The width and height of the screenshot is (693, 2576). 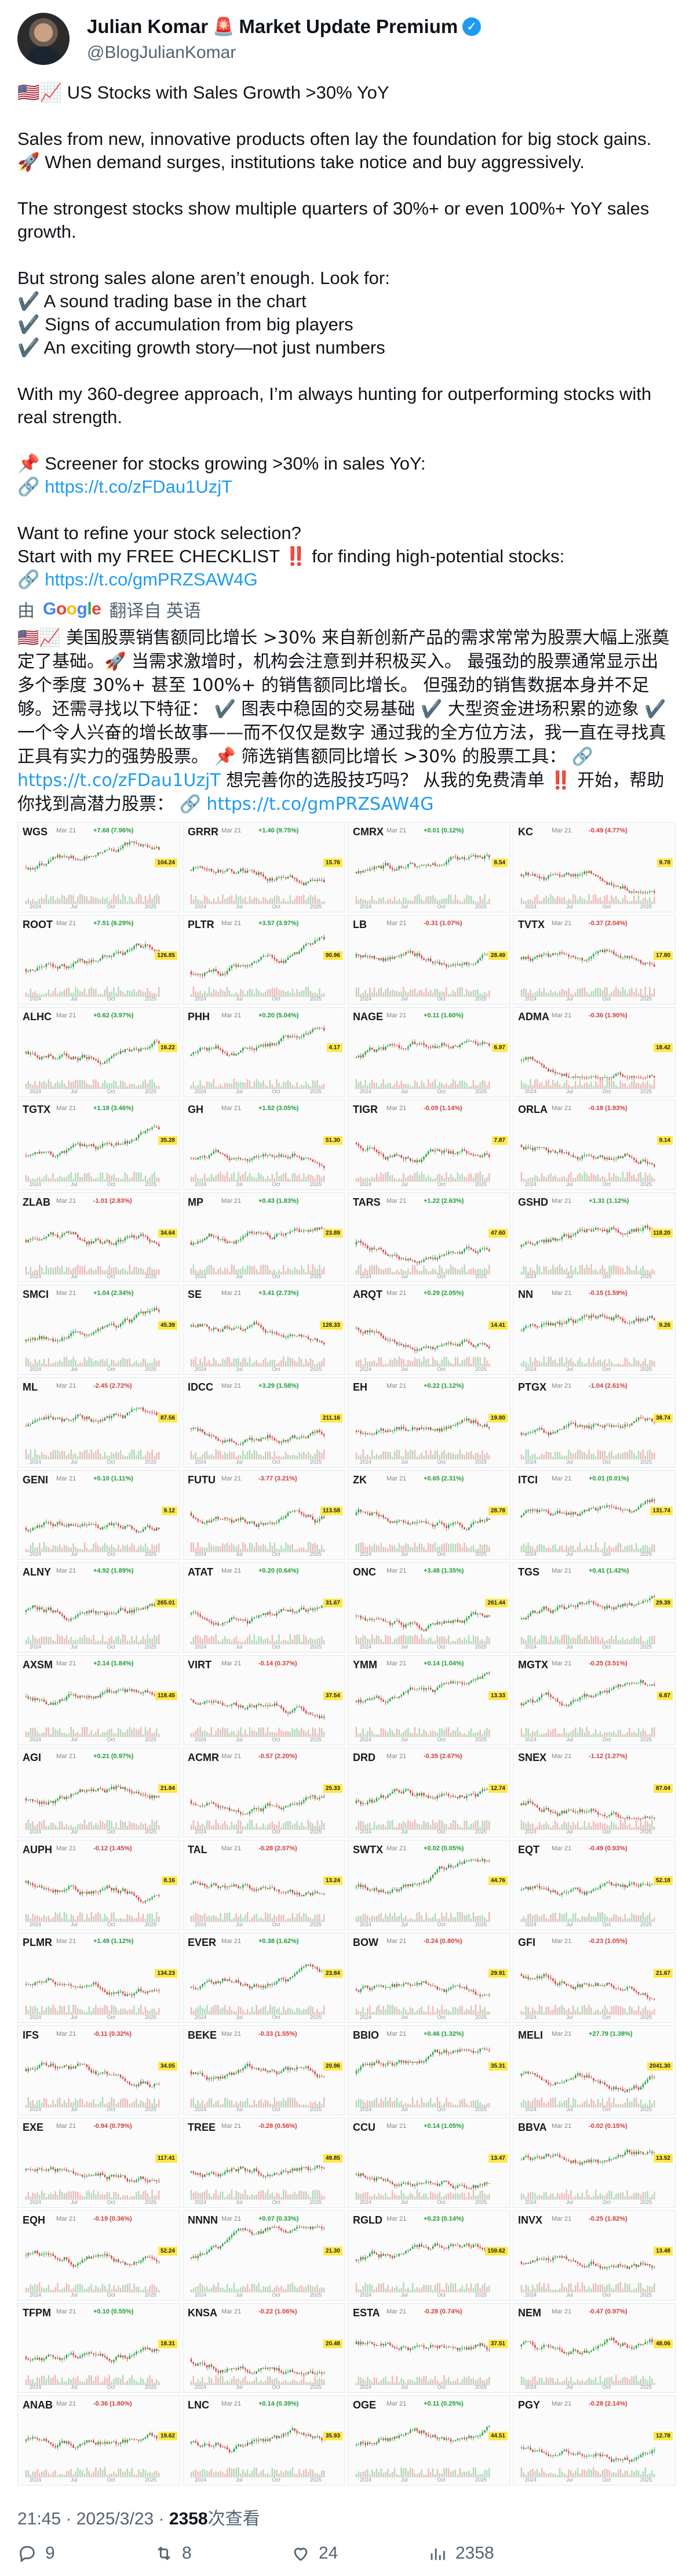 I want to click on chart-ticker: TIGR, so click(x=365, y=1109).